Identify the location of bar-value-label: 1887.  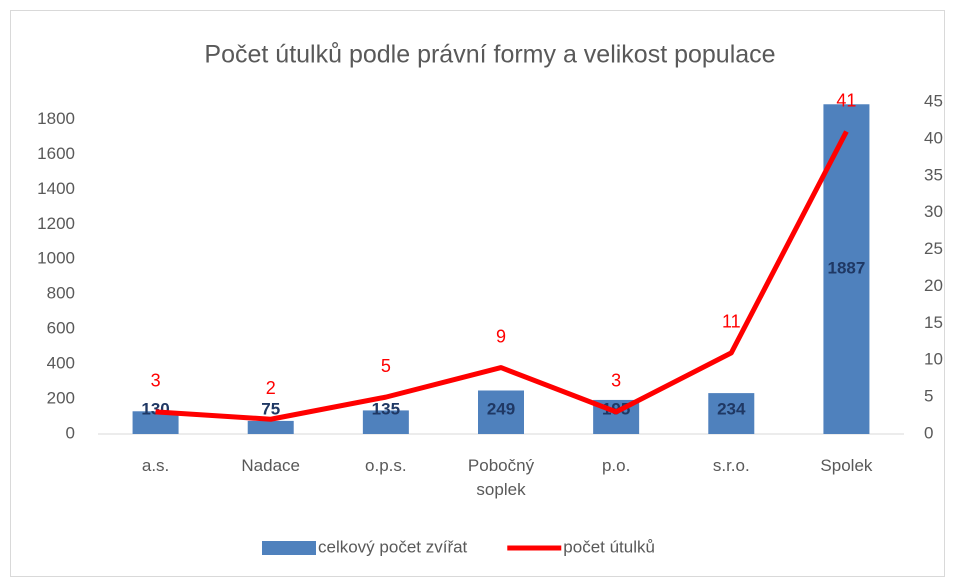
(847, 268).